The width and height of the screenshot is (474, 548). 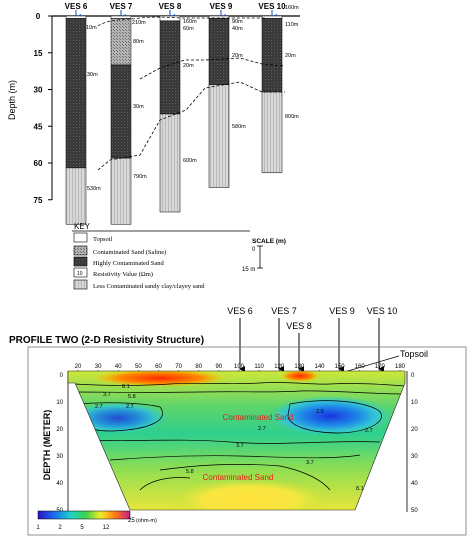 I want to click on y-tick-label: 10, so click(x=414, y=403).